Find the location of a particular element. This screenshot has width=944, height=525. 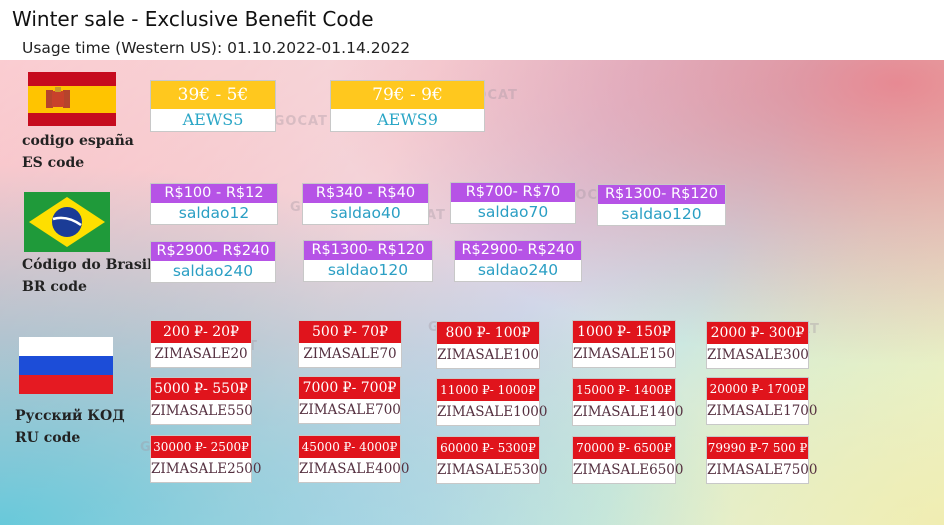

coupon-code: ZIMASALE5300 is located at coordinates (492, 470).